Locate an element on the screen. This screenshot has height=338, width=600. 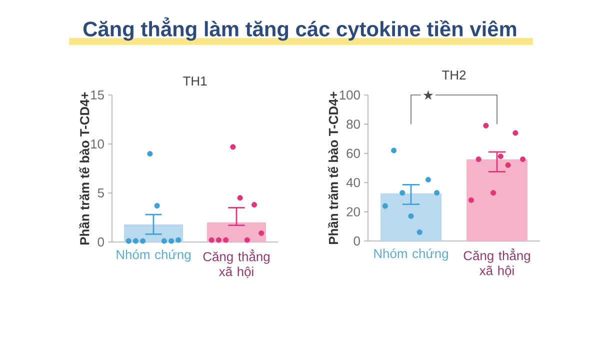
y-tick-label: 20 is located at coordinates (353, 211).